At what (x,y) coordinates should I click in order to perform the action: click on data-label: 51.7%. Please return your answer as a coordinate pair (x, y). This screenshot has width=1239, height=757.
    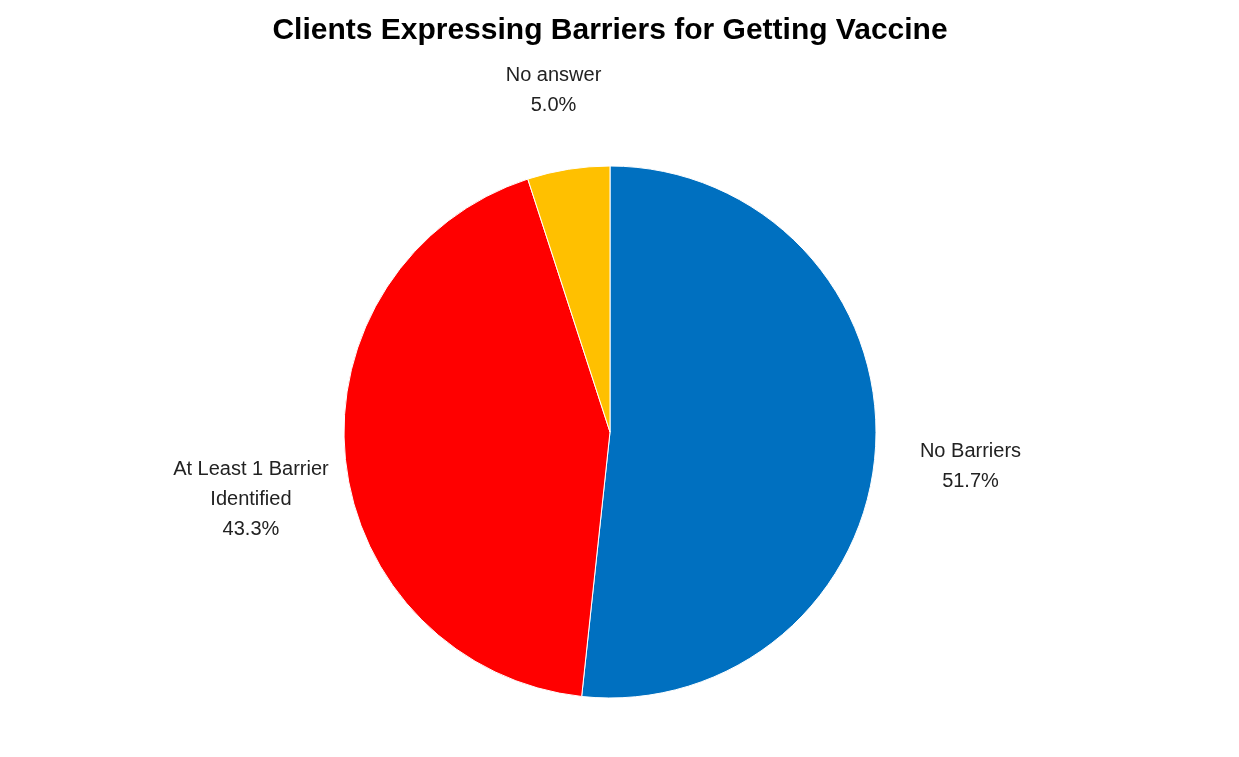
    Looking at the image, I should click on (971, 480).